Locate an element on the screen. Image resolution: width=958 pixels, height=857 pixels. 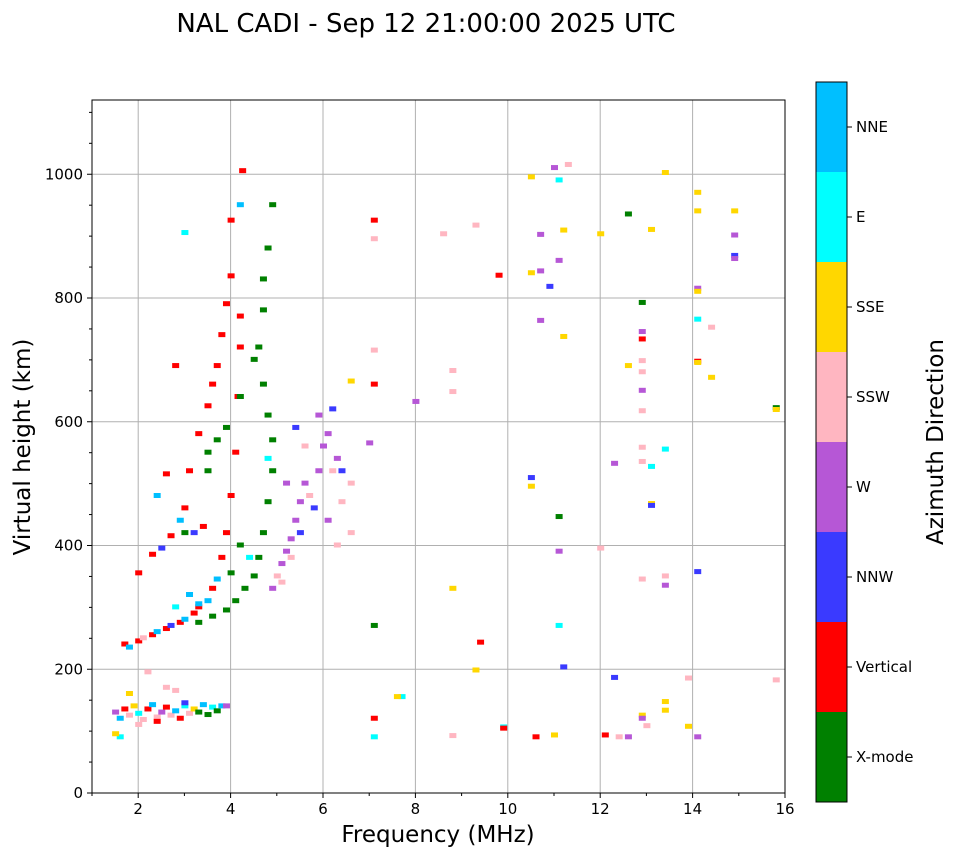
colorbar: X-mode Vertical NNW W SSW SSE E NNE is located at coordinates (864, 442).